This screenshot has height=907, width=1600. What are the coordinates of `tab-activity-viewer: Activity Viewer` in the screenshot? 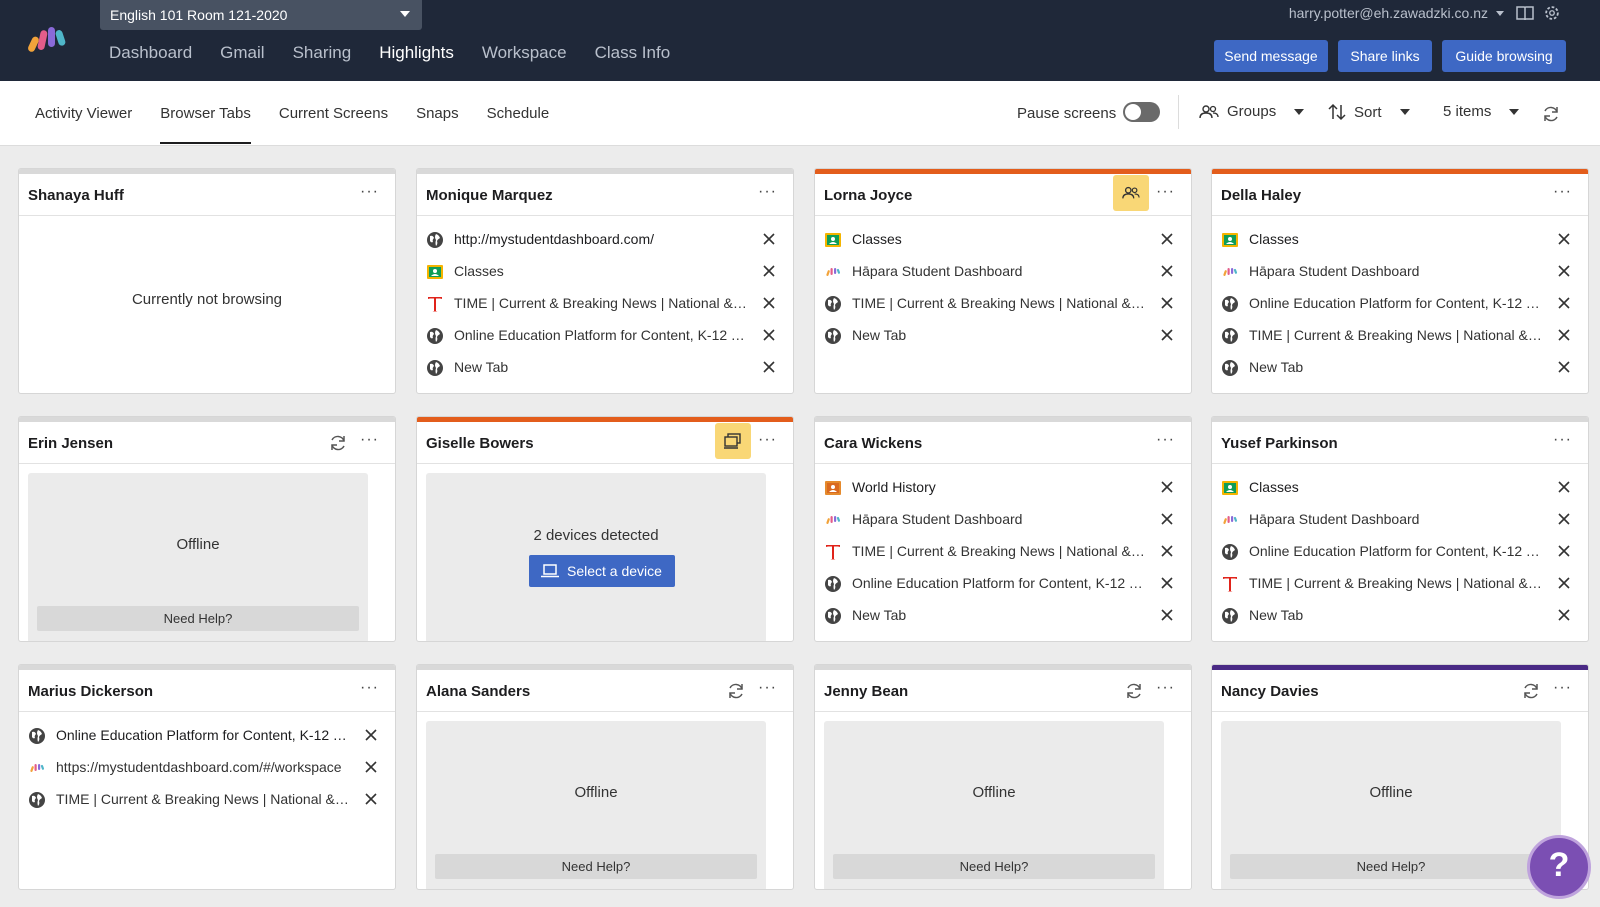 It's located at (84, 113).